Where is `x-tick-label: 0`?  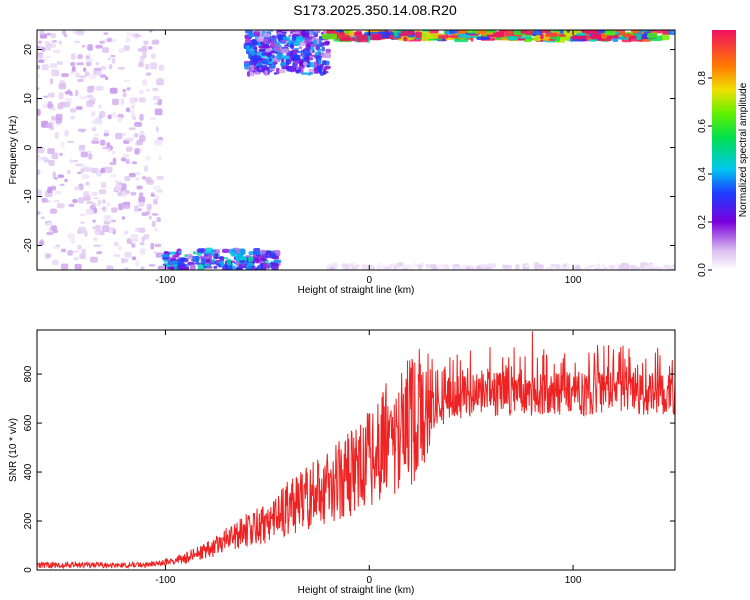
x-tick-label: 0 is located at coordinates (369, 580).